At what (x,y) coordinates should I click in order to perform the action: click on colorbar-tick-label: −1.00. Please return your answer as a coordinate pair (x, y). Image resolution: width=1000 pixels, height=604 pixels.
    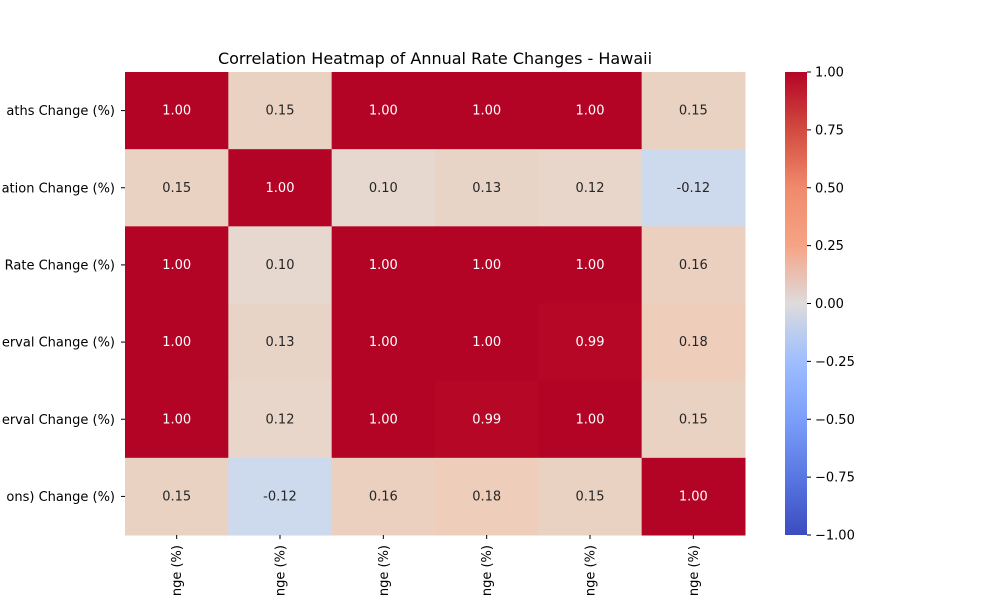
    Looking at the image, I should click on (835, 536).